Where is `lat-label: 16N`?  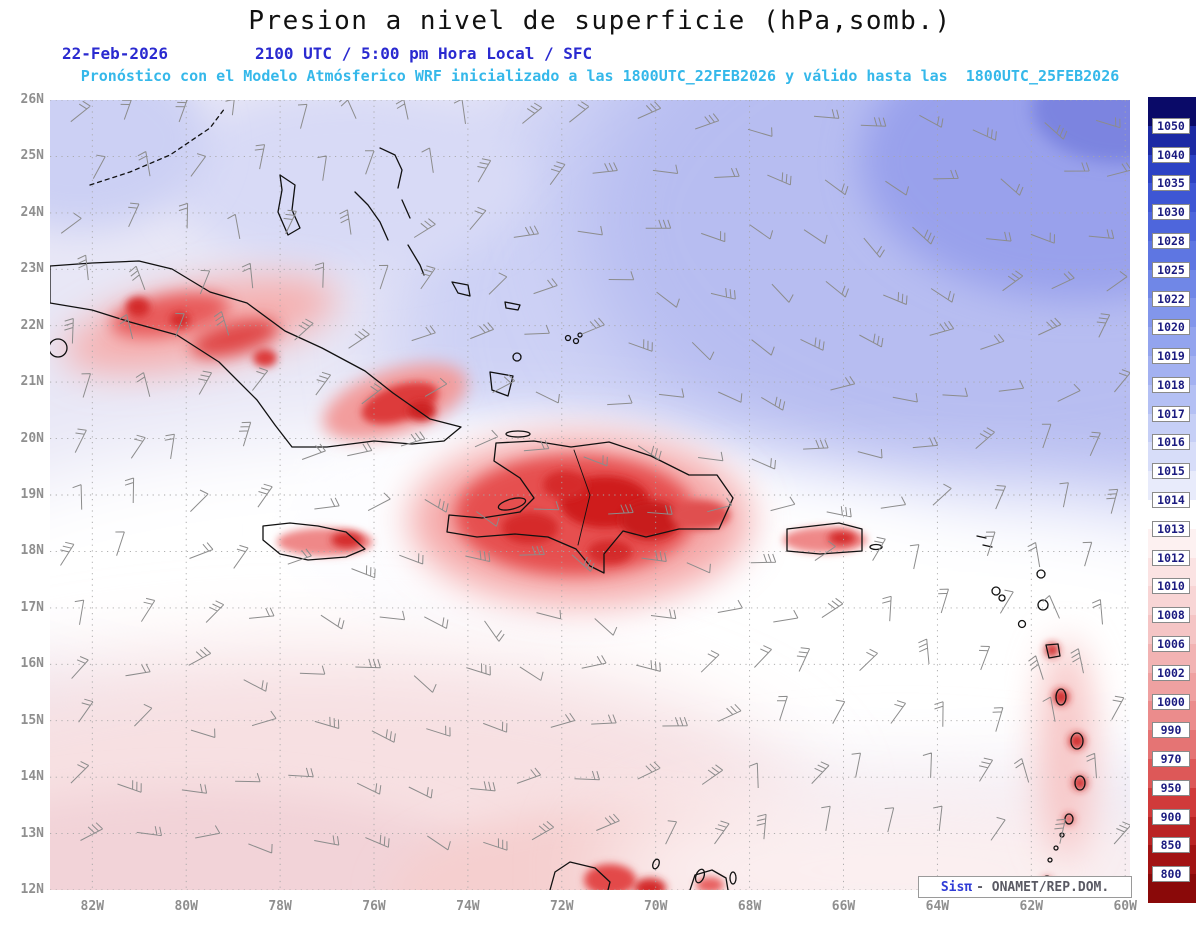
lat-label: 16N is located at coordinates (32, 664).